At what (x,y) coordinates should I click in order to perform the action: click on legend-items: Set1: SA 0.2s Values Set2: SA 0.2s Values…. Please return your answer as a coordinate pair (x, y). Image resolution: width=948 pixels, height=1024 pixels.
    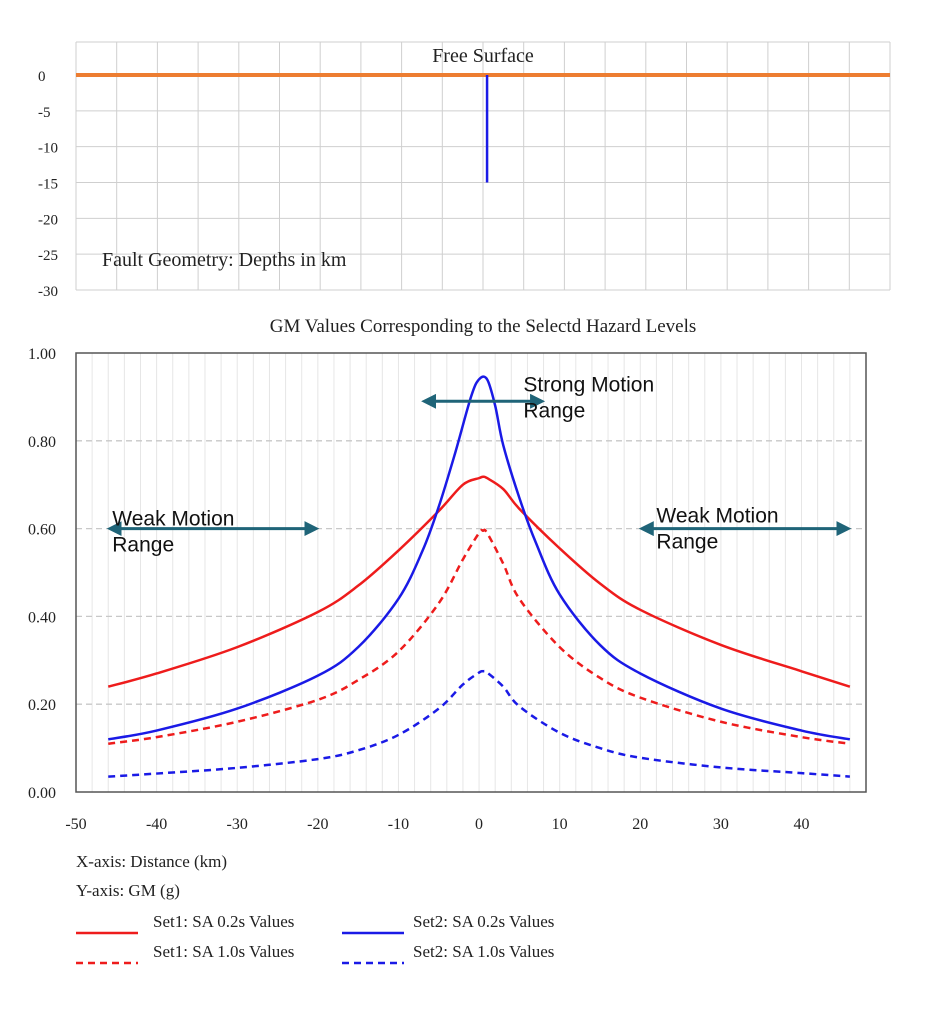
    Looking at the image, I should click on (315, 938).